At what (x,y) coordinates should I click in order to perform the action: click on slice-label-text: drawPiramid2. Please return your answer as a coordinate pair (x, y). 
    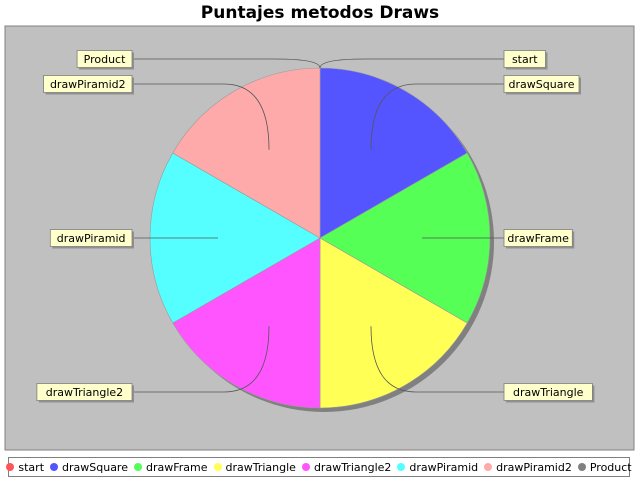
    Looking at the image, I should click on (88, 84).